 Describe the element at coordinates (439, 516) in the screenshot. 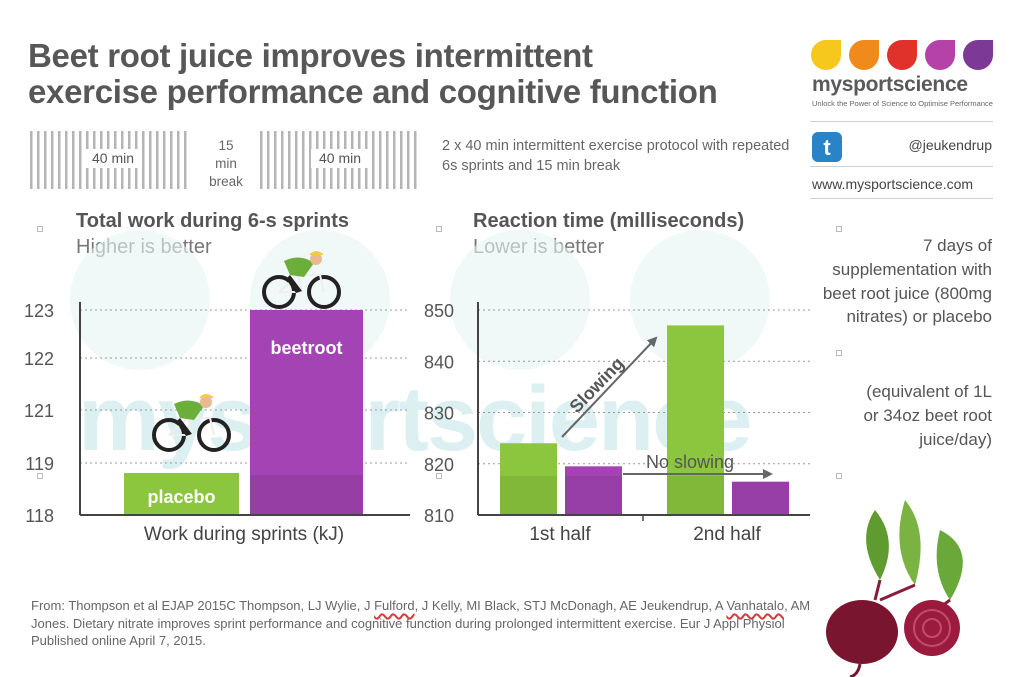

I see `y-tick-label: 810` at that location.